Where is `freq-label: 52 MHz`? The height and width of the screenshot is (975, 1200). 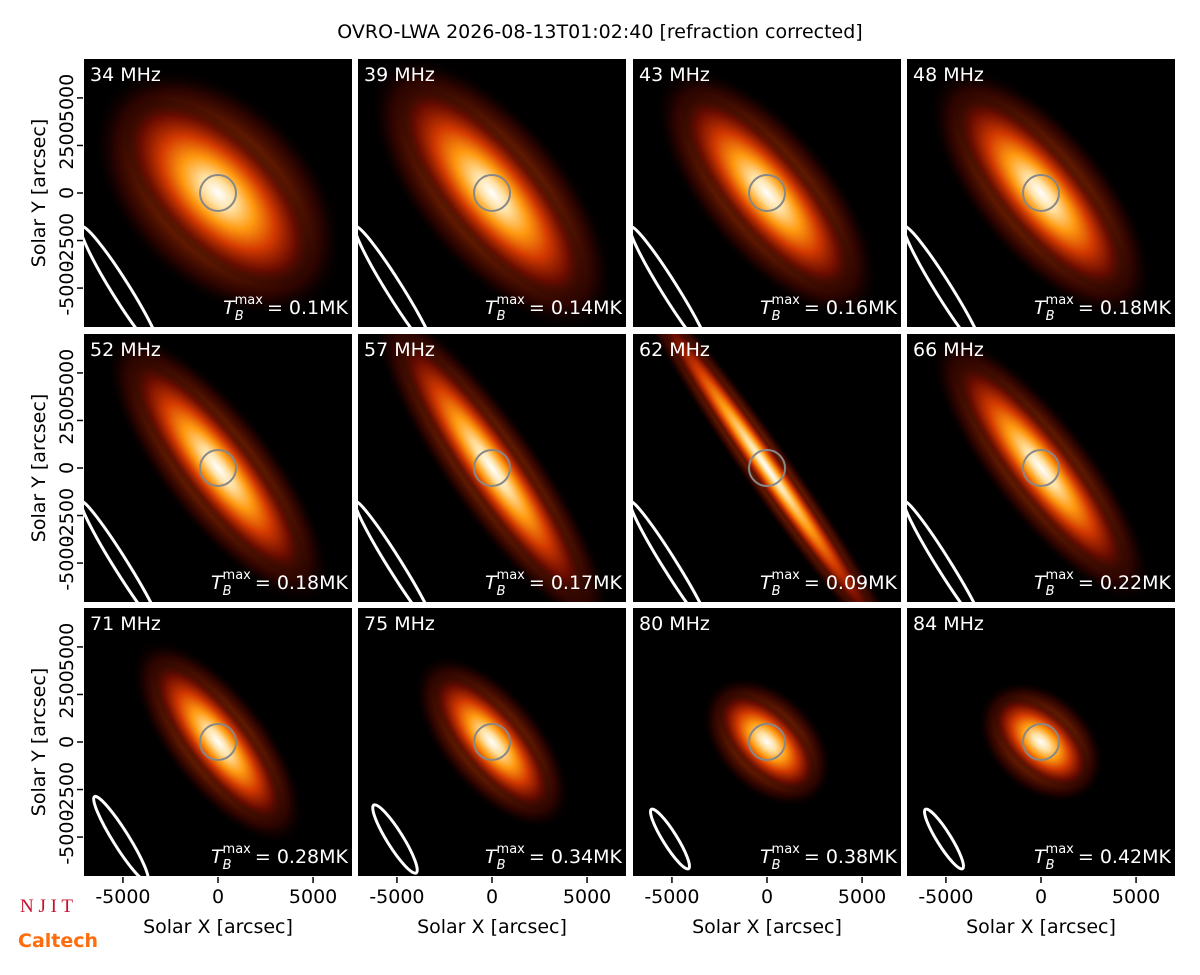
freq-label: 52 MHz is located at coordinates (125, 350).